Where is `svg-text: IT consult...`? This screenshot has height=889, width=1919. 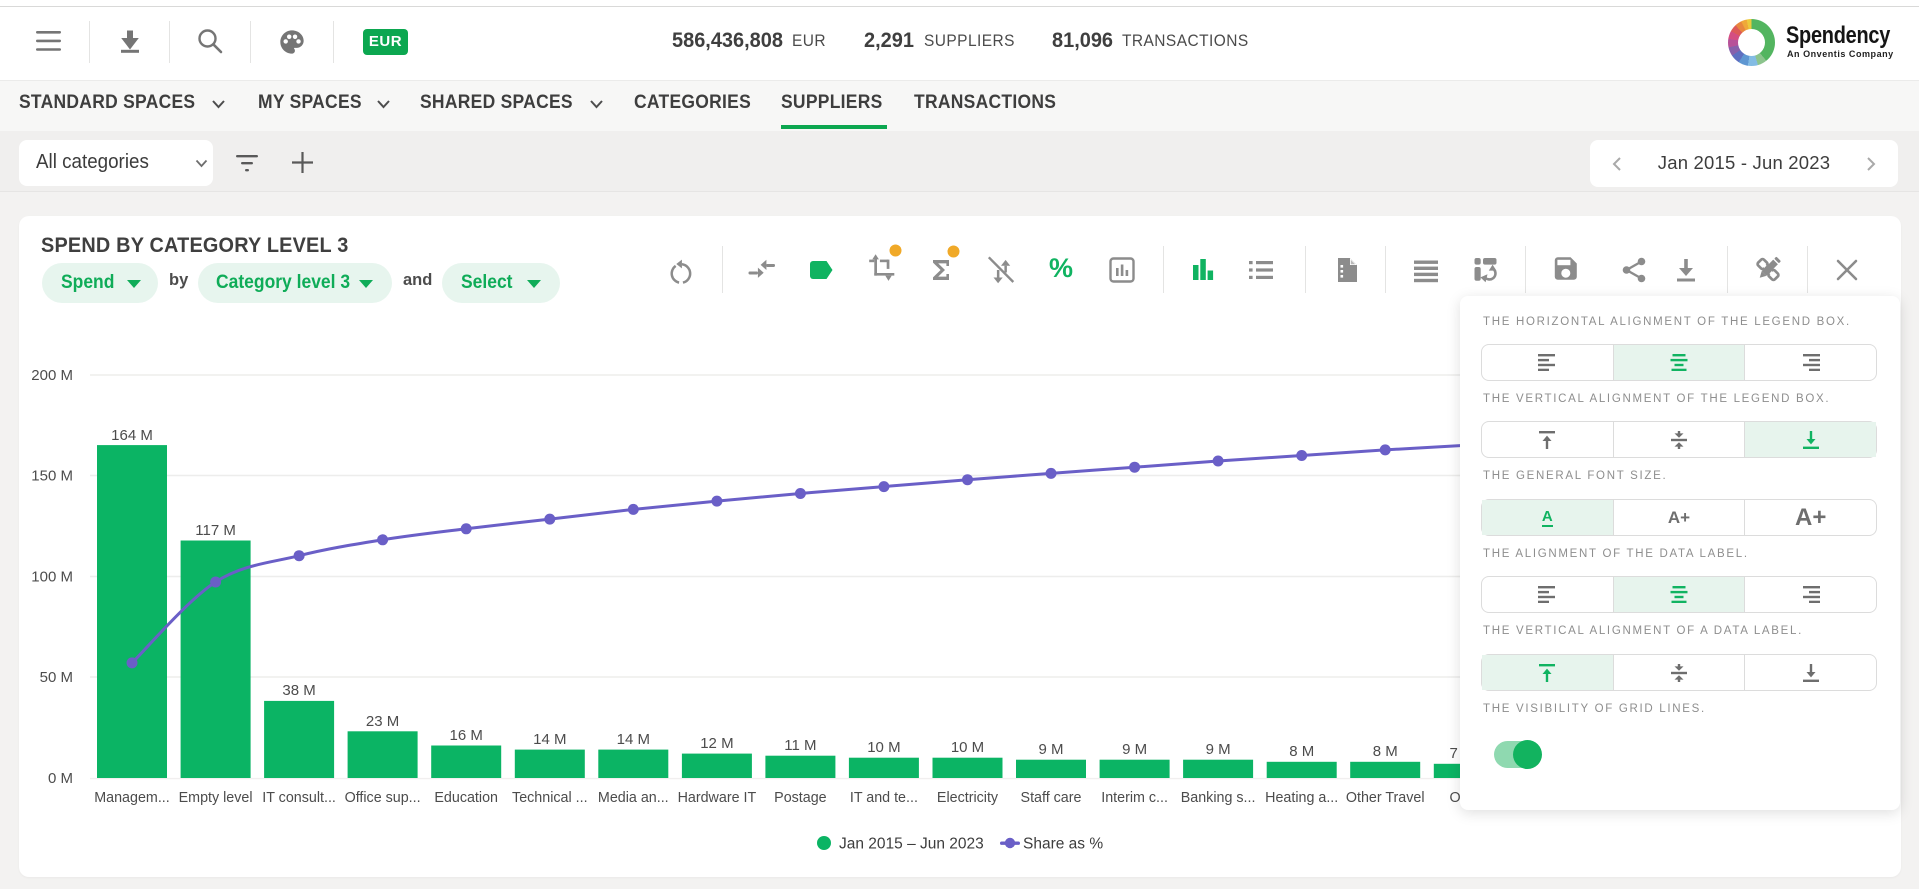
svg-text: IT consult... is located at coordinates (299, 798).